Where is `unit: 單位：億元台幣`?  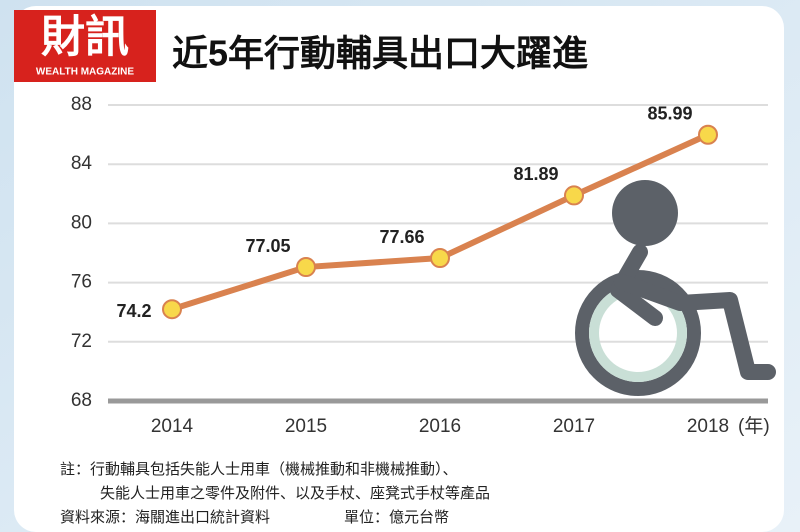 unit: 單位：億元台幣 is located at coordinates (396, 517).